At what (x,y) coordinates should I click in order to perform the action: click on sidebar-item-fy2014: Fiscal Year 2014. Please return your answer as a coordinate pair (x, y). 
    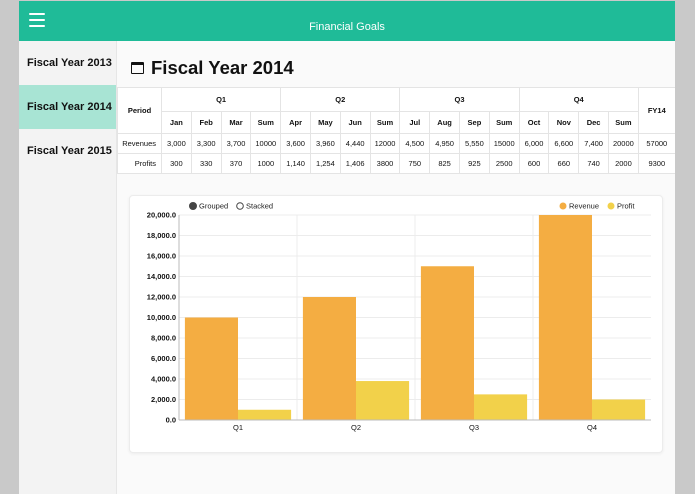
    Looking at the image, I should click on (67, 107).